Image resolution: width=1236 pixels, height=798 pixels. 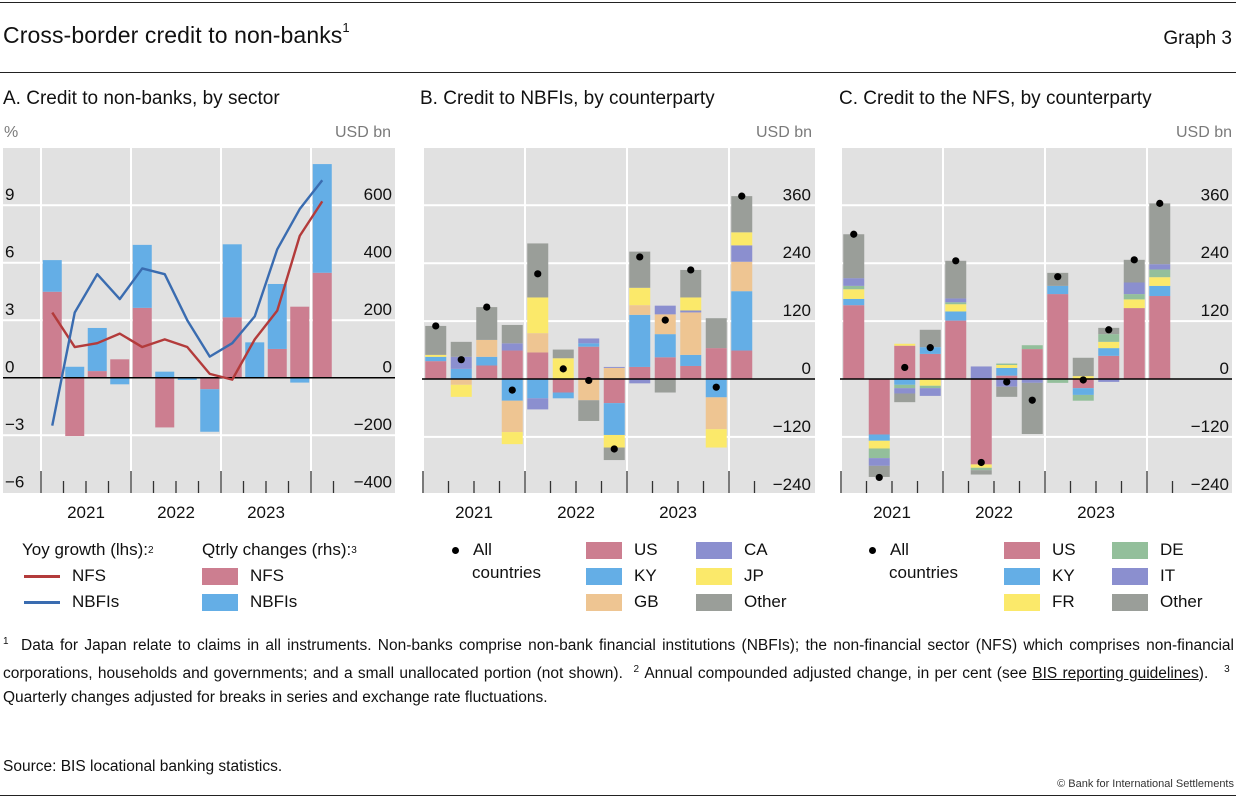 I want to click on legend-bar-nbfis: NBFIs, so click(x=249, y=602).